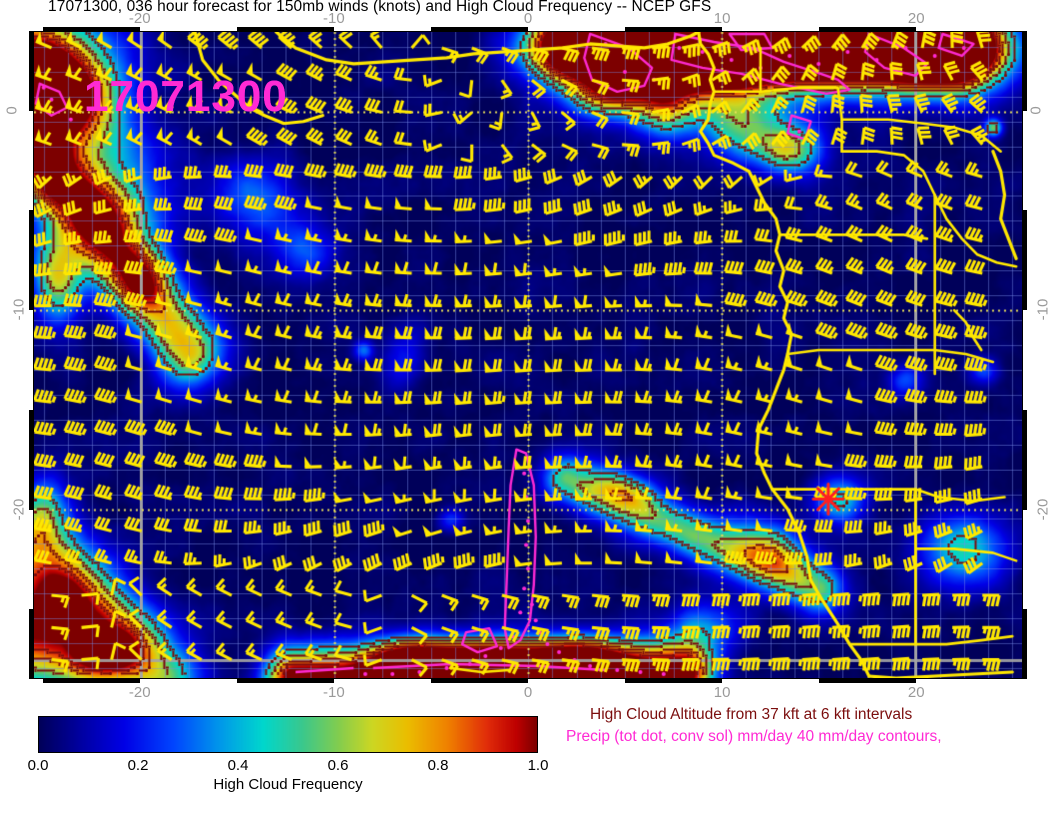 Image resolution: width=1056 pixels, height=816 pixels. I want to click on x-tick-top-20: 20, so click(916, 18).